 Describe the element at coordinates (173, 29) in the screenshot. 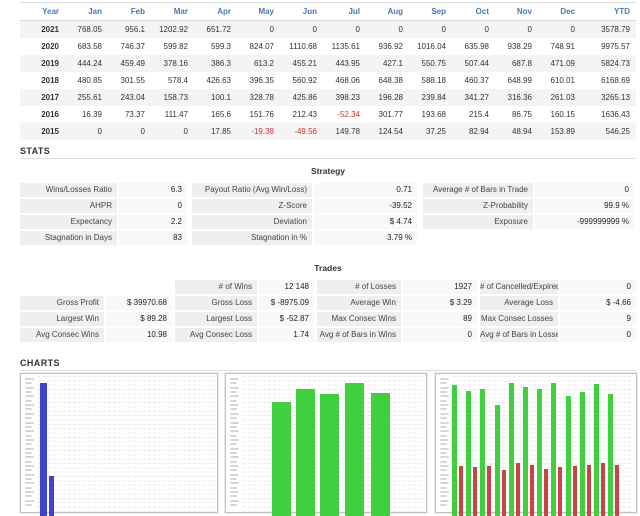

I see `value-cell: 1202.92` at that location.